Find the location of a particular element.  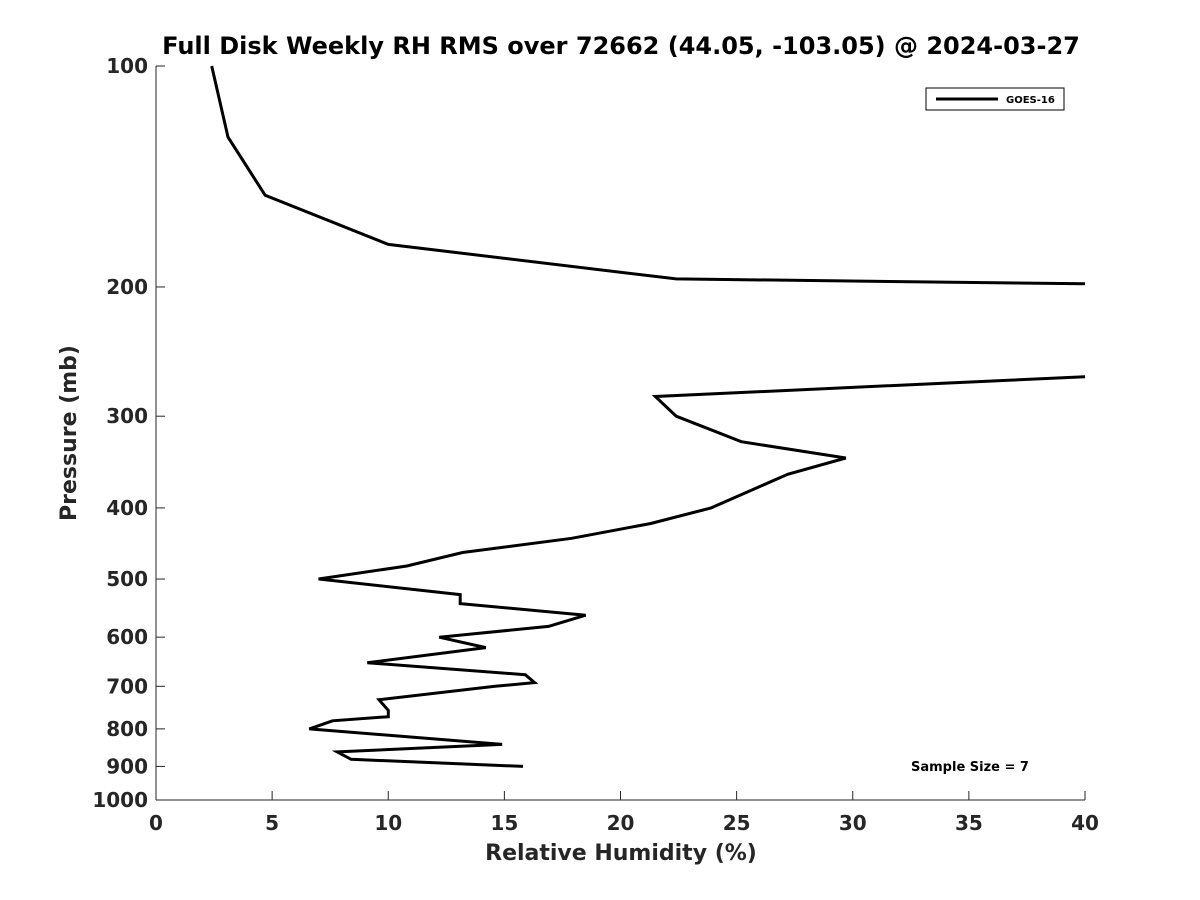

x-tick-label: 25 is located at coordinates (737, 823).